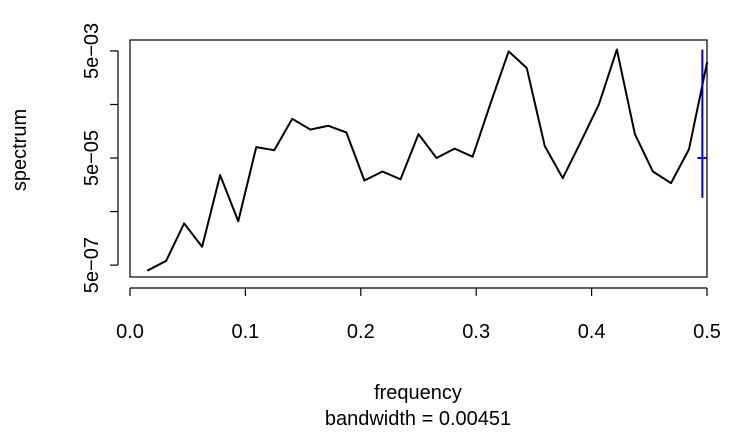 The height and width of the screenshot is (439, 730). What do you see at coordinates (92, 51) in the screenshot?
I see `y-tick-label: 5e−03` at bounding box center [92, 51].